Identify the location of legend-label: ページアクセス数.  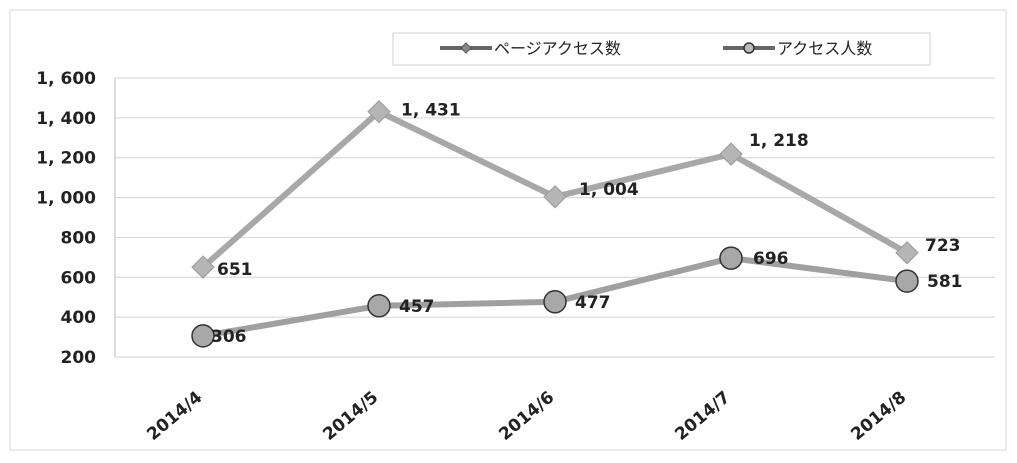
(557, 48).